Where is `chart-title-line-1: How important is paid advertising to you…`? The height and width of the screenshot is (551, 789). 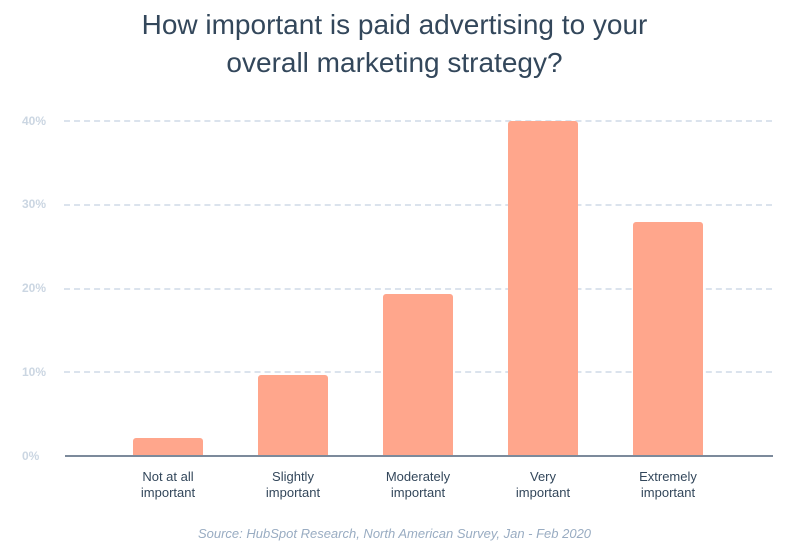 chart-title-line-1: How important is paid advertising to you… is located at coordinates (394, 24).